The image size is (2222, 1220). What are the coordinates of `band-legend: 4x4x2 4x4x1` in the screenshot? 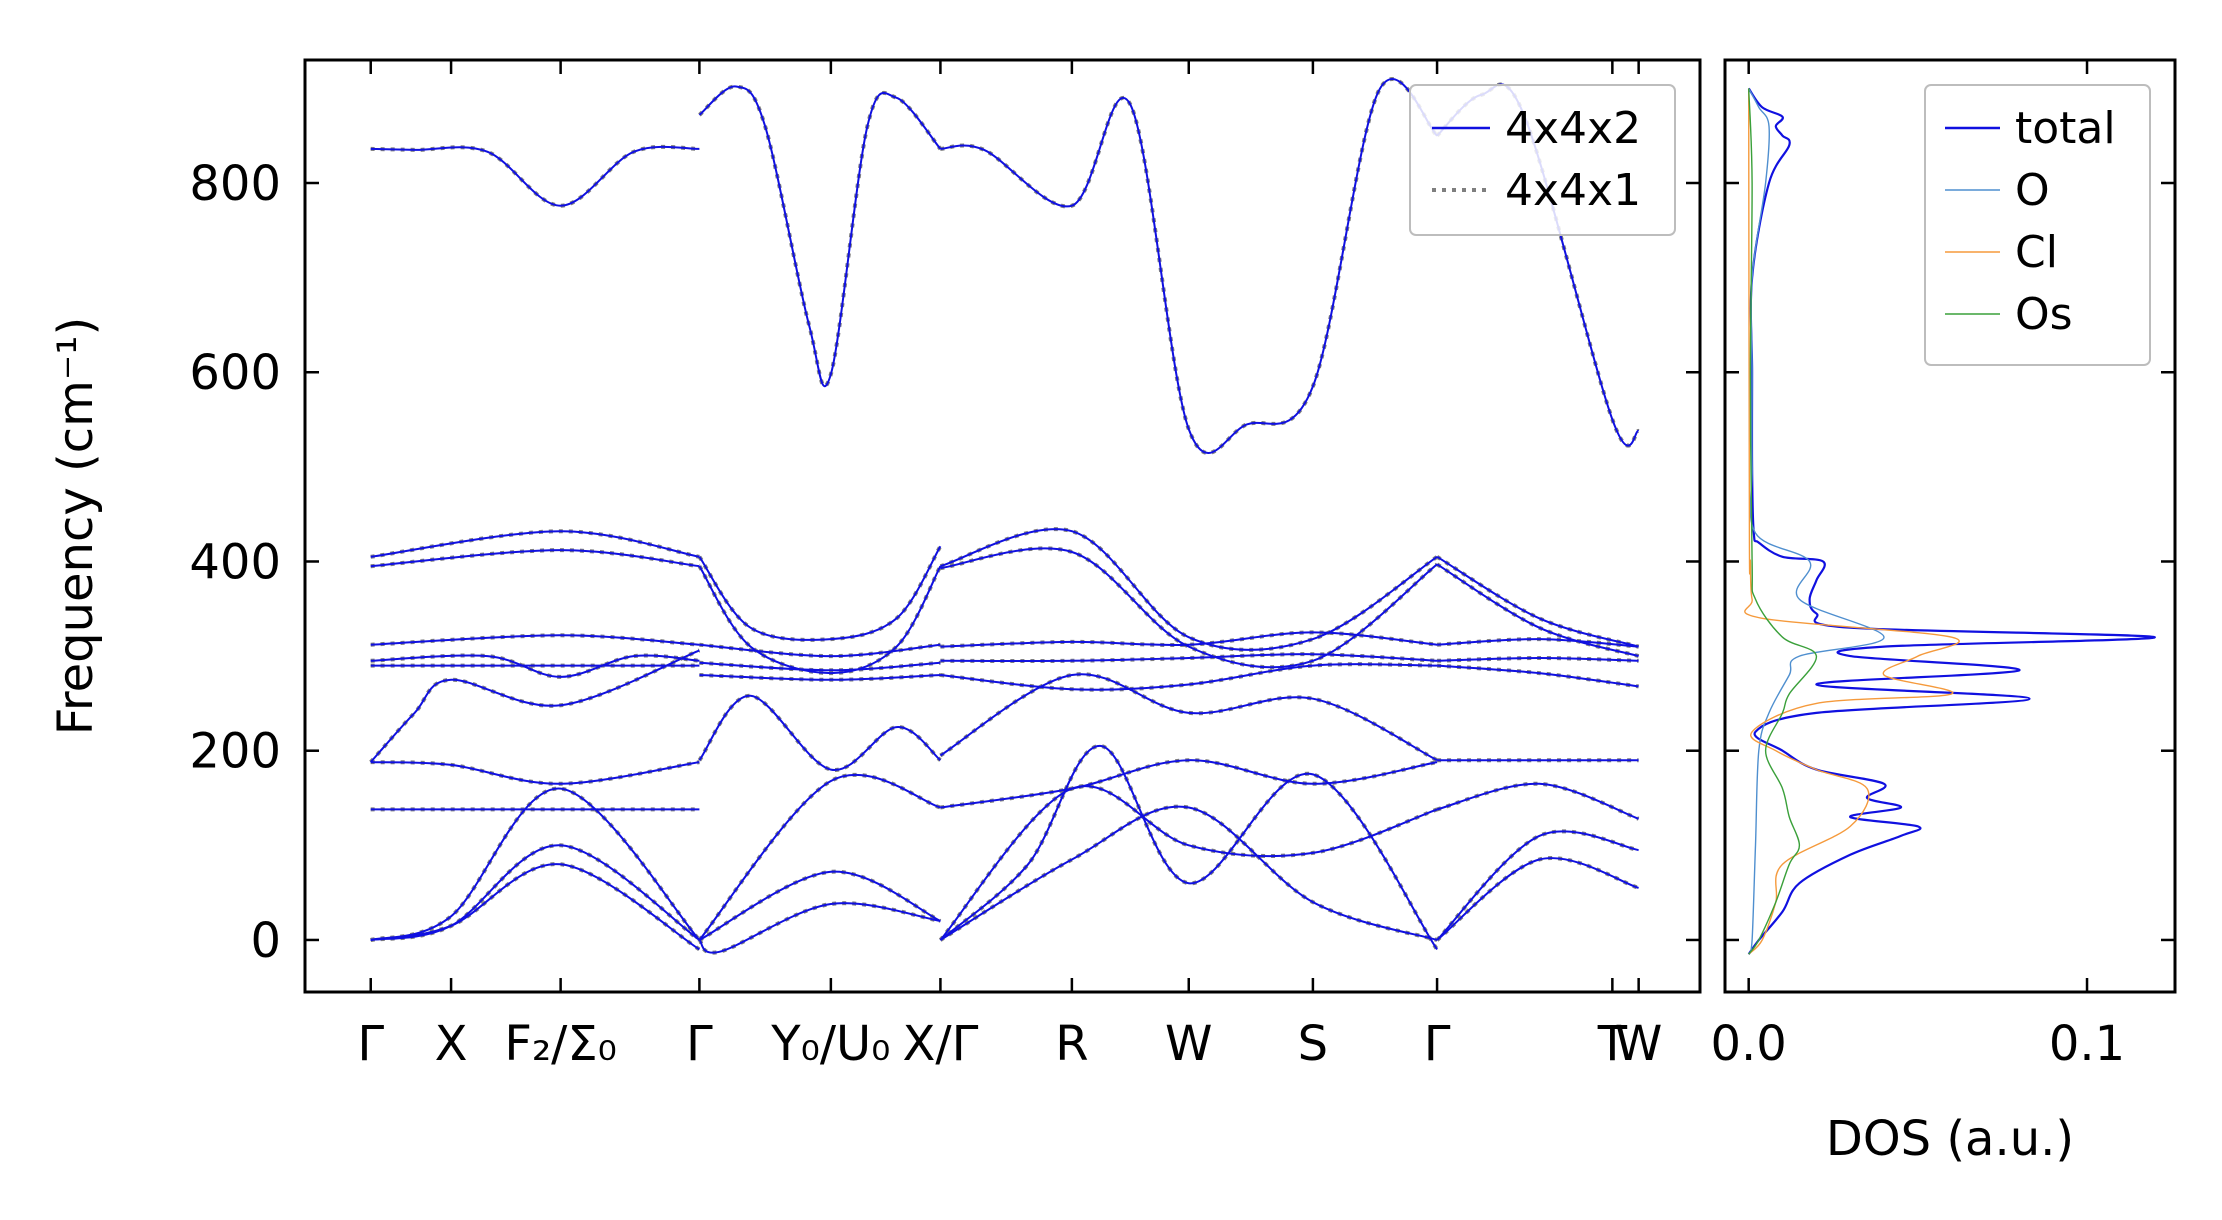 It's located at (1542, 160).